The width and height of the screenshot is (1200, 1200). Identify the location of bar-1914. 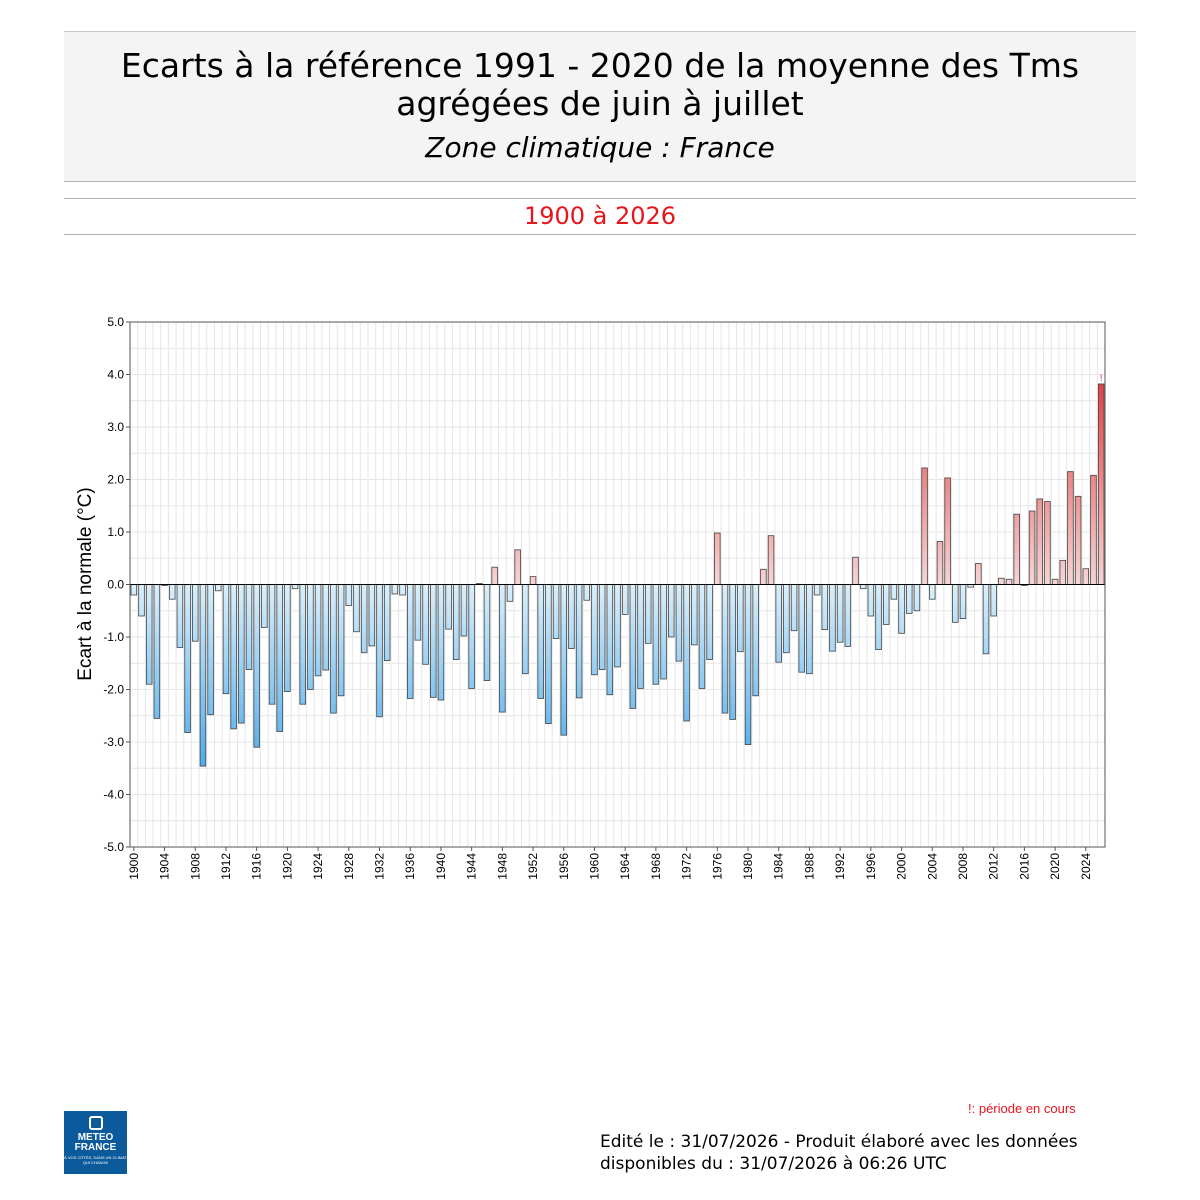
(241, 654).